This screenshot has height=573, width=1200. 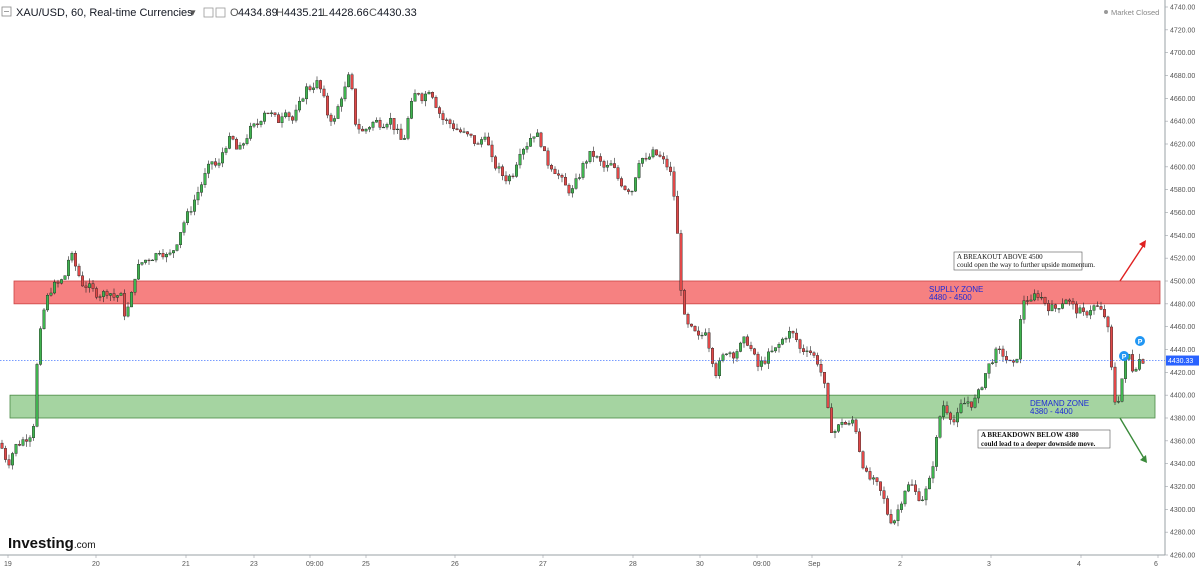 I want to click on settings-icon, so click(x=220, y=12).